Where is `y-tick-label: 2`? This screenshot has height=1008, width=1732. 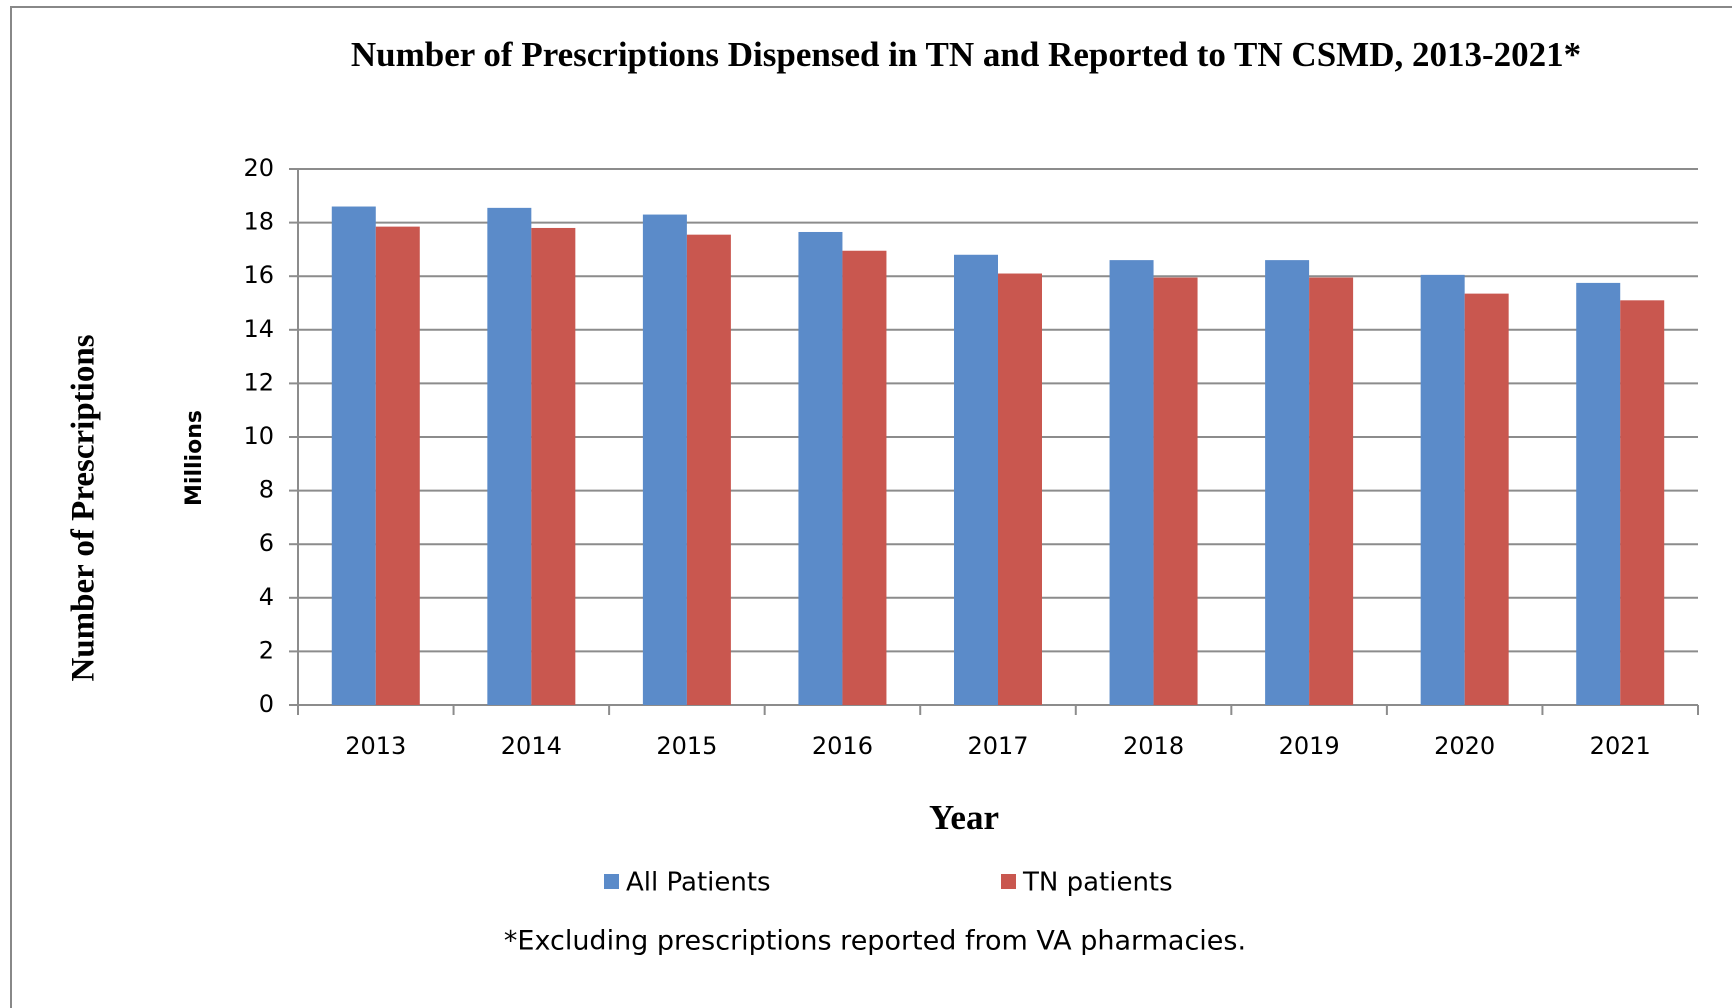 y-tick-label: 2 is located at coordinates (266, 650).